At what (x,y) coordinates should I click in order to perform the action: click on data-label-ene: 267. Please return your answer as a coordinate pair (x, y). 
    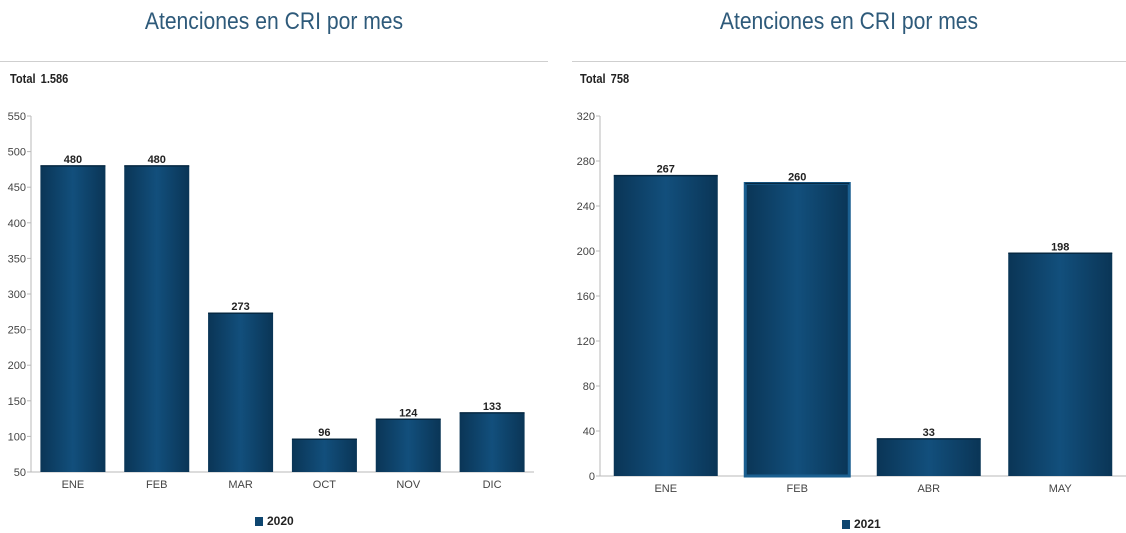
    Looking at the image, I should click on (666, 170).